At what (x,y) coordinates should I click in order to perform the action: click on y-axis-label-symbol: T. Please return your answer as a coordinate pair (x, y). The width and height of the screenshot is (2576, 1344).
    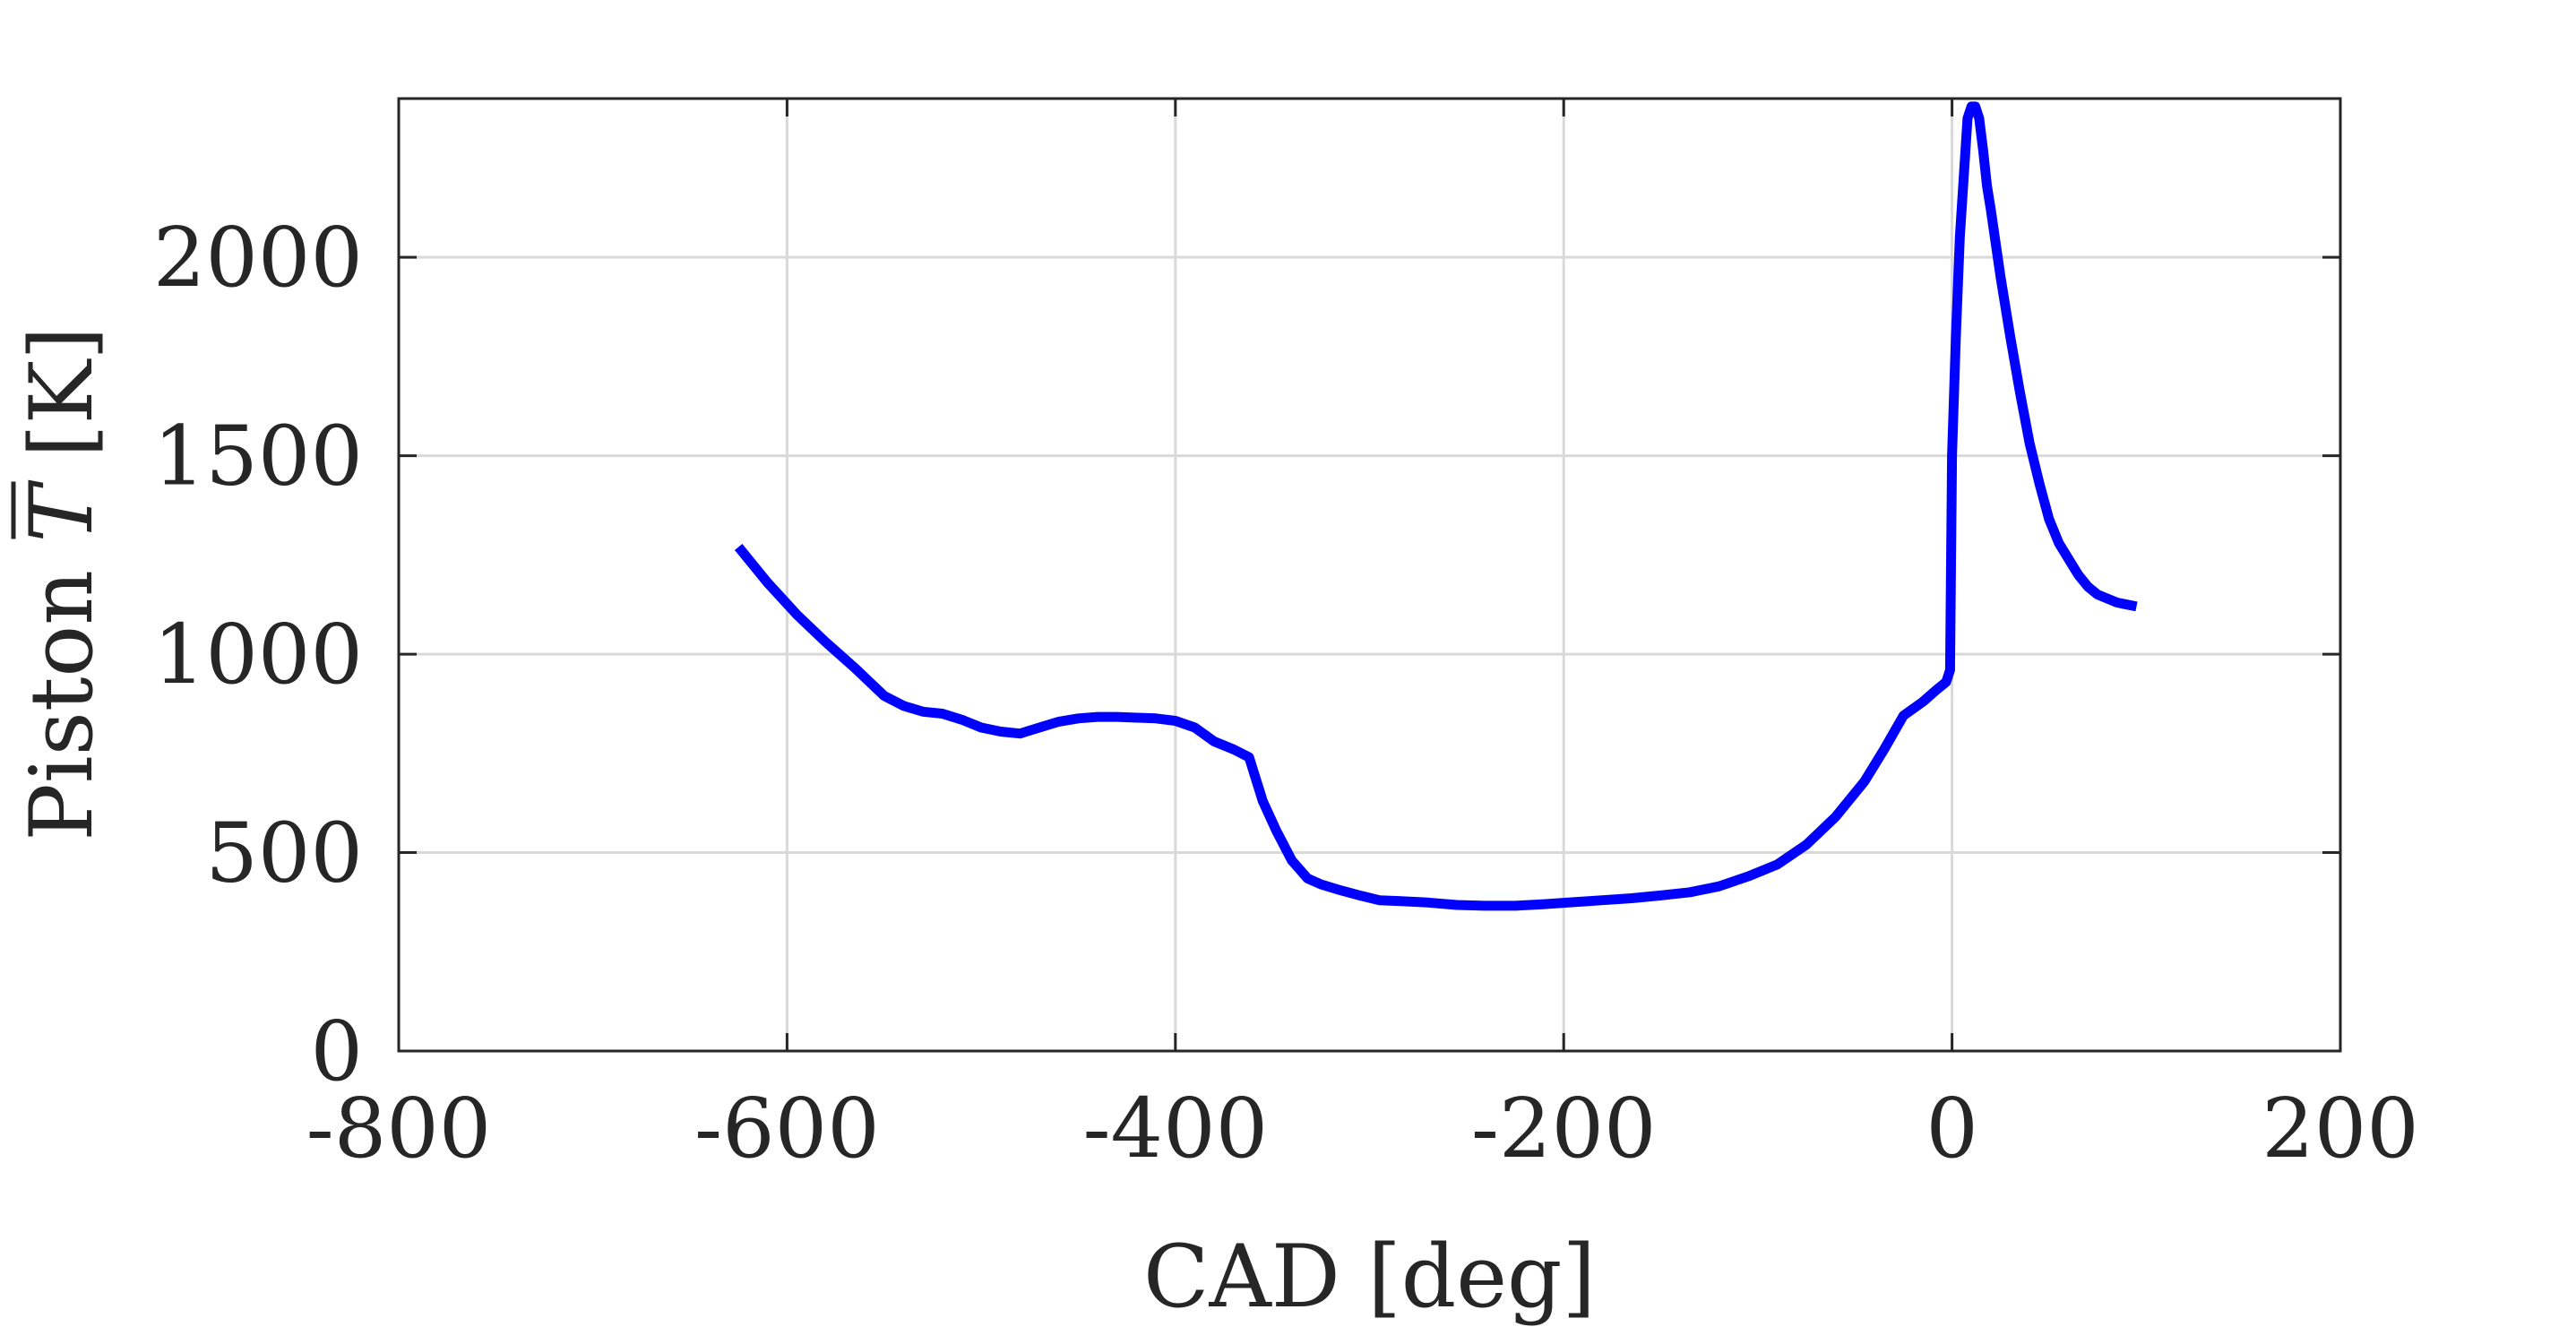
    Looking at the image, I should click on (62, 511).